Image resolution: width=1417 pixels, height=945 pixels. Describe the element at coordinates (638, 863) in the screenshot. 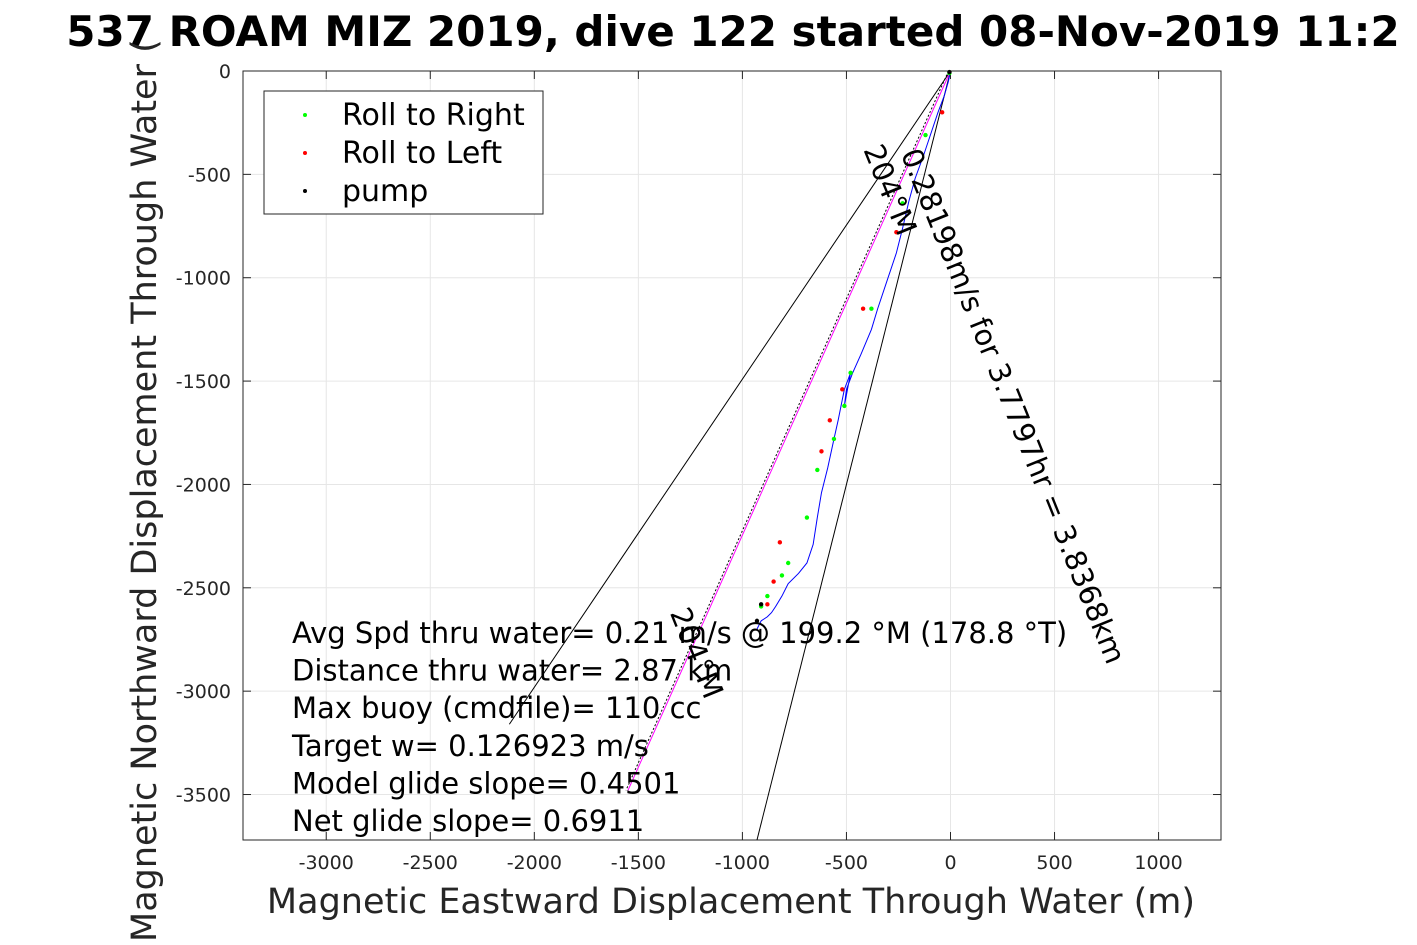

I see `x-tick-label: -1500` at that location.